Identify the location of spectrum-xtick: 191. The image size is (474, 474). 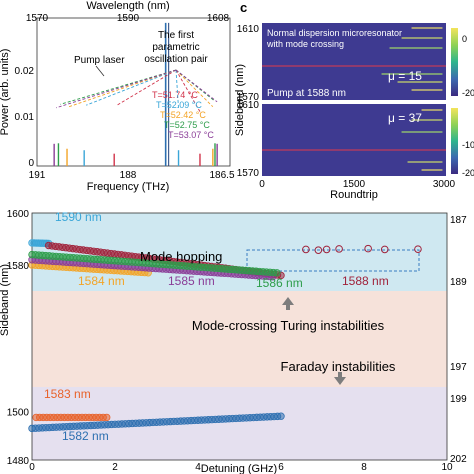
(37, 175).